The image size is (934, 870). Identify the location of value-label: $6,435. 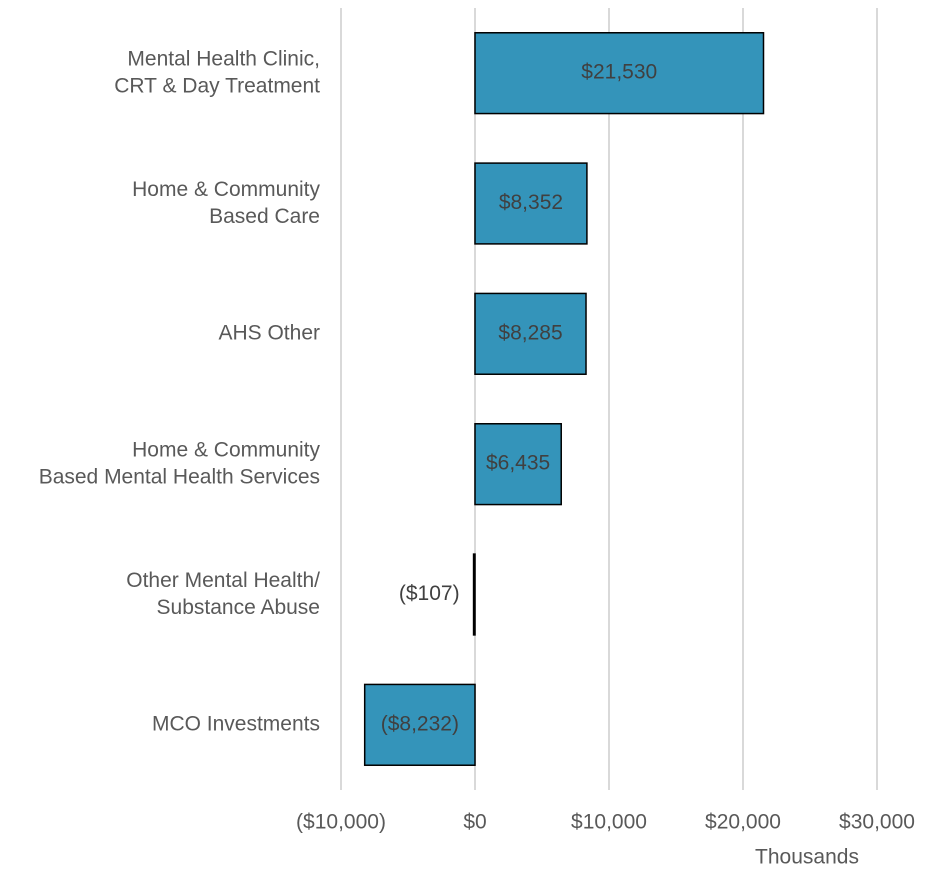
(518, 463).